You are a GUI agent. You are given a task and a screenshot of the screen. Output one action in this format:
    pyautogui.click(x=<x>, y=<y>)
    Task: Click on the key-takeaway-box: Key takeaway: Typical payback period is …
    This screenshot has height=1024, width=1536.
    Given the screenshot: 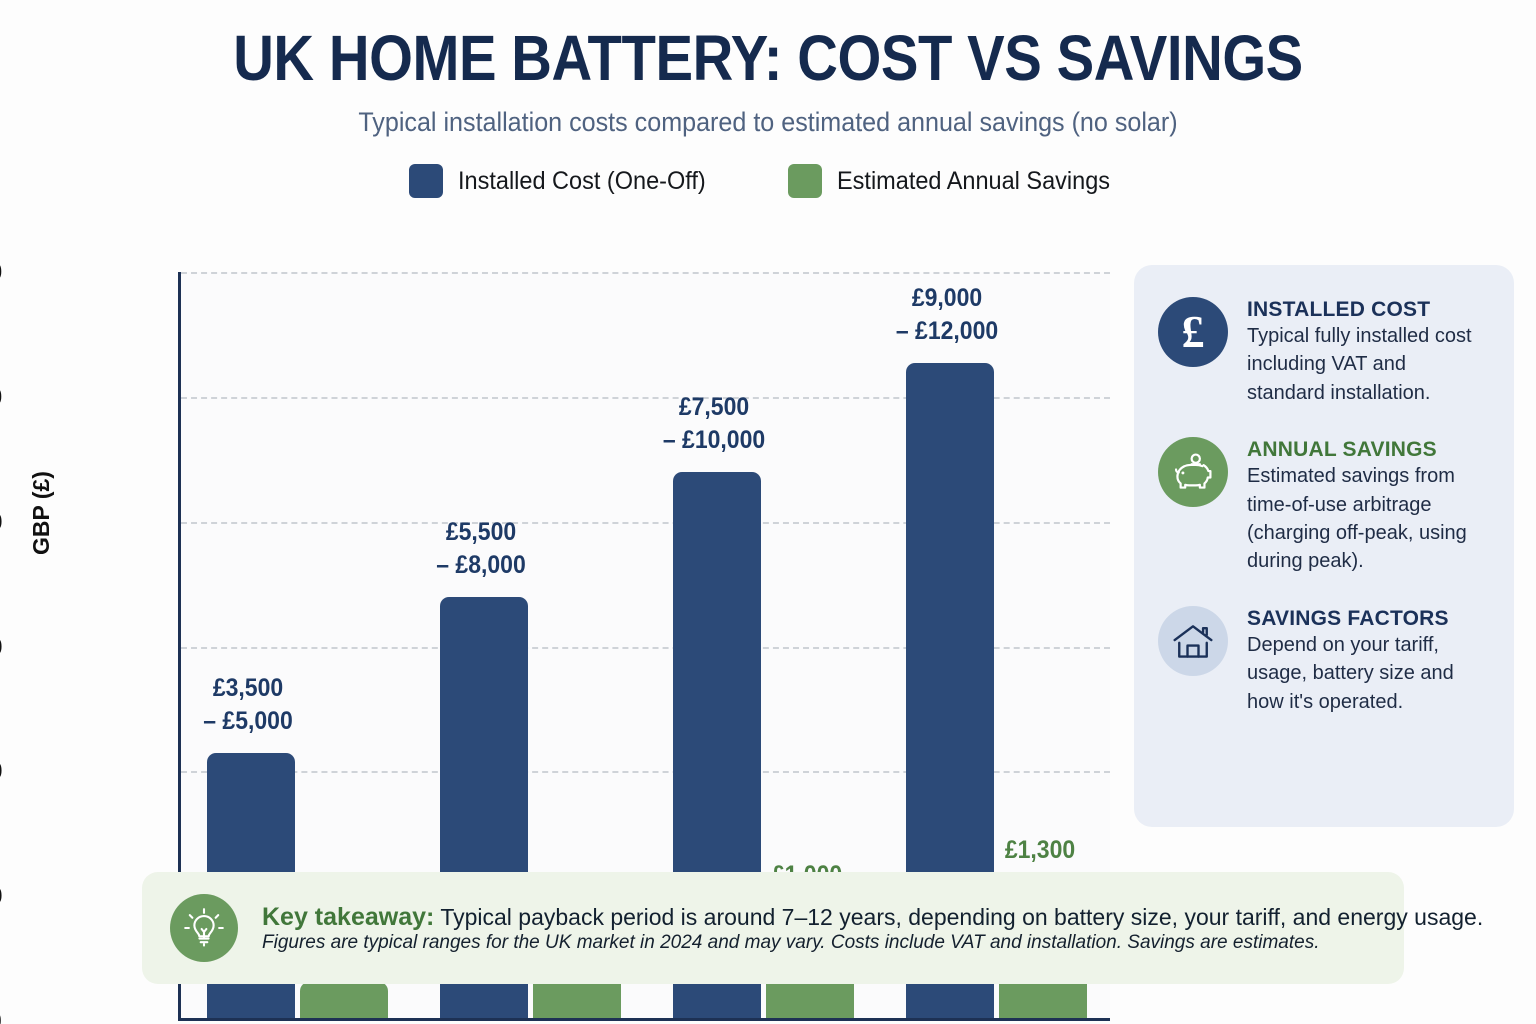 What is the action you would take?
    pyautogui.click(x=812, y=928)
    